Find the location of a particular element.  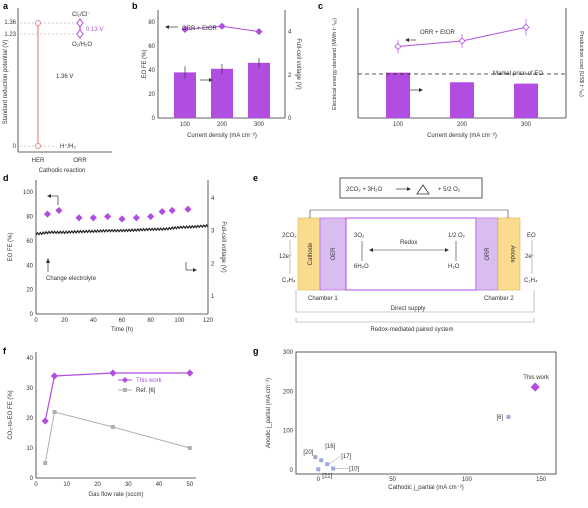

panel-d-y2ticks: 1 2 3 4 is located at coordinates (213, 248).